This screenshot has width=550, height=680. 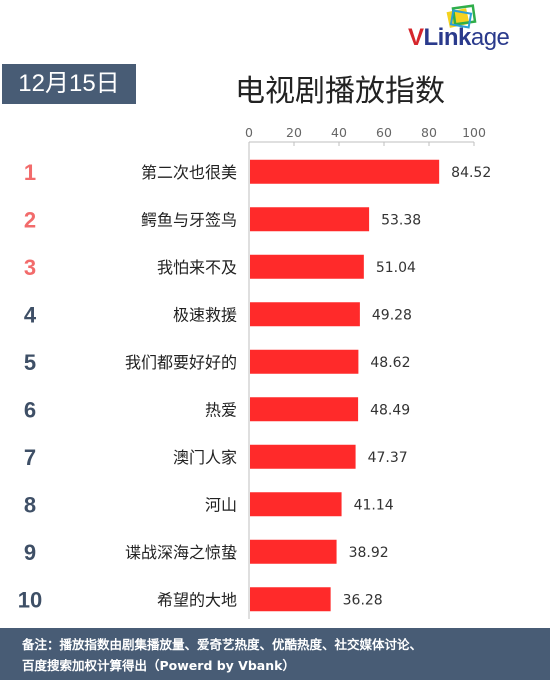 What do you see at coordinates (30, 267) in the screenshot?
I see `rank-label: 3` at bounding box center [30, 267].